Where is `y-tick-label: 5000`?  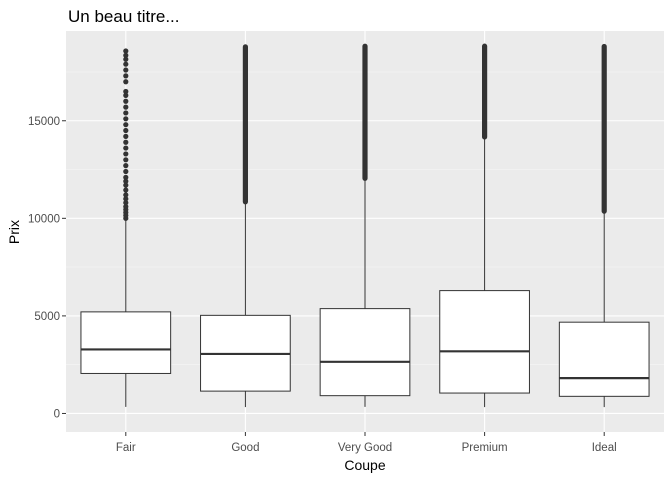 y-tick-label: 5000 is located at coordinates (47, 317).